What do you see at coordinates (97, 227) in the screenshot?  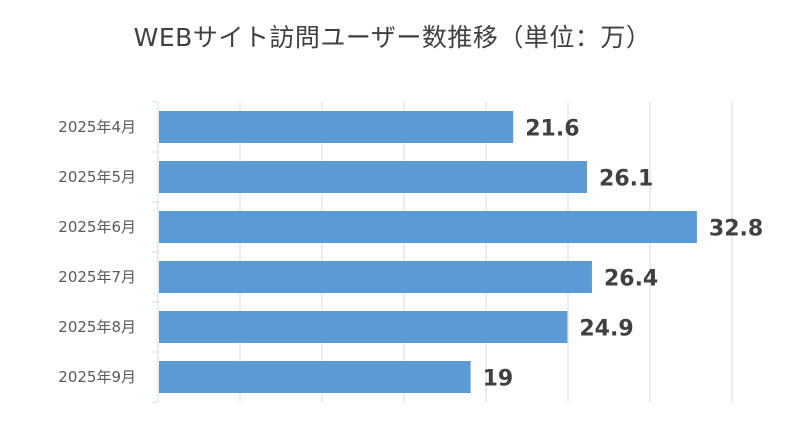 I see `category-label: 2025年6月` at bounding box center [97, 227].